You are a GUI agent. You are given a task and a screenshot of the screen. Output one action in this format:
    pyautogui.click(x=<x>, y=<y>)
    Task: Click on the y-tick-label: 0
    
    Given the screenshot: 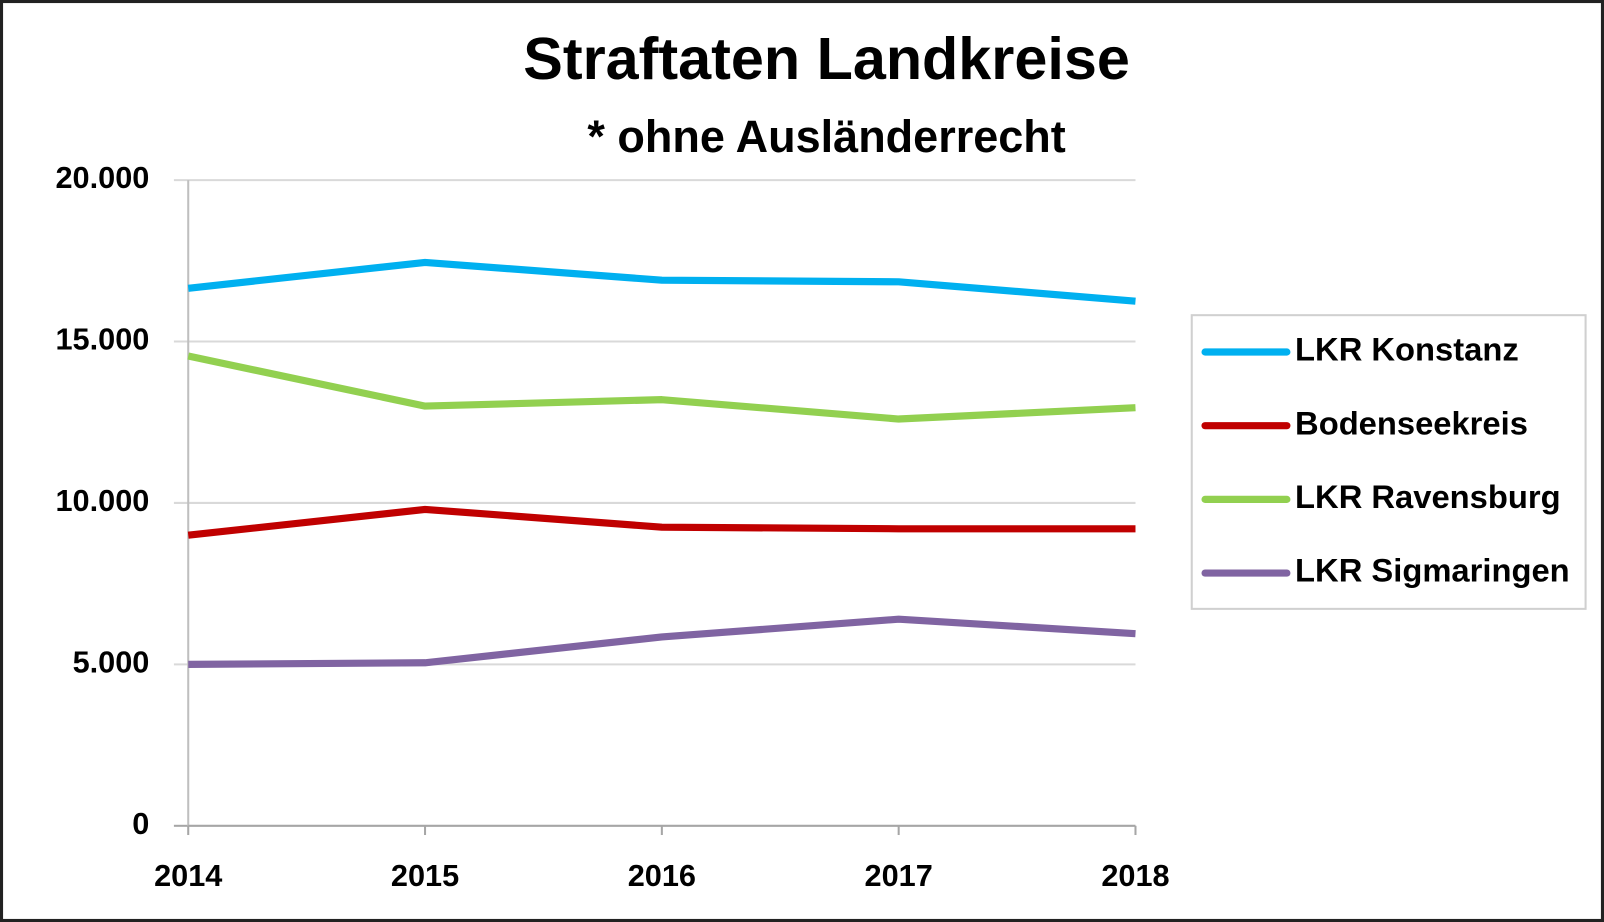 What is the action you would take?
    pyautogui.click(x=140, y=823)
    